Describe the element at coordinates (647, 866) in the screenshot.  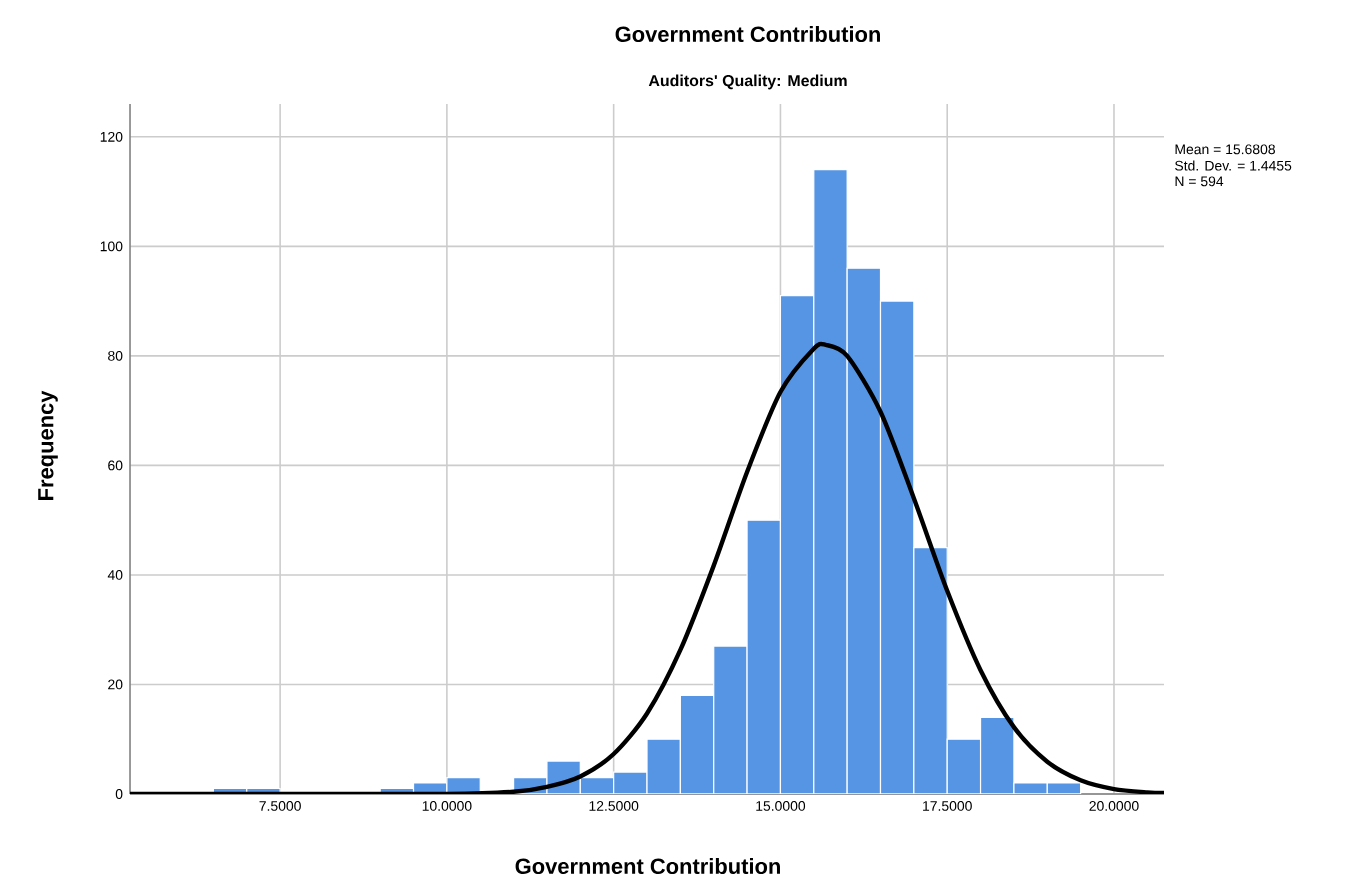
I see `x-axis-title: Government Contribution` at that location.